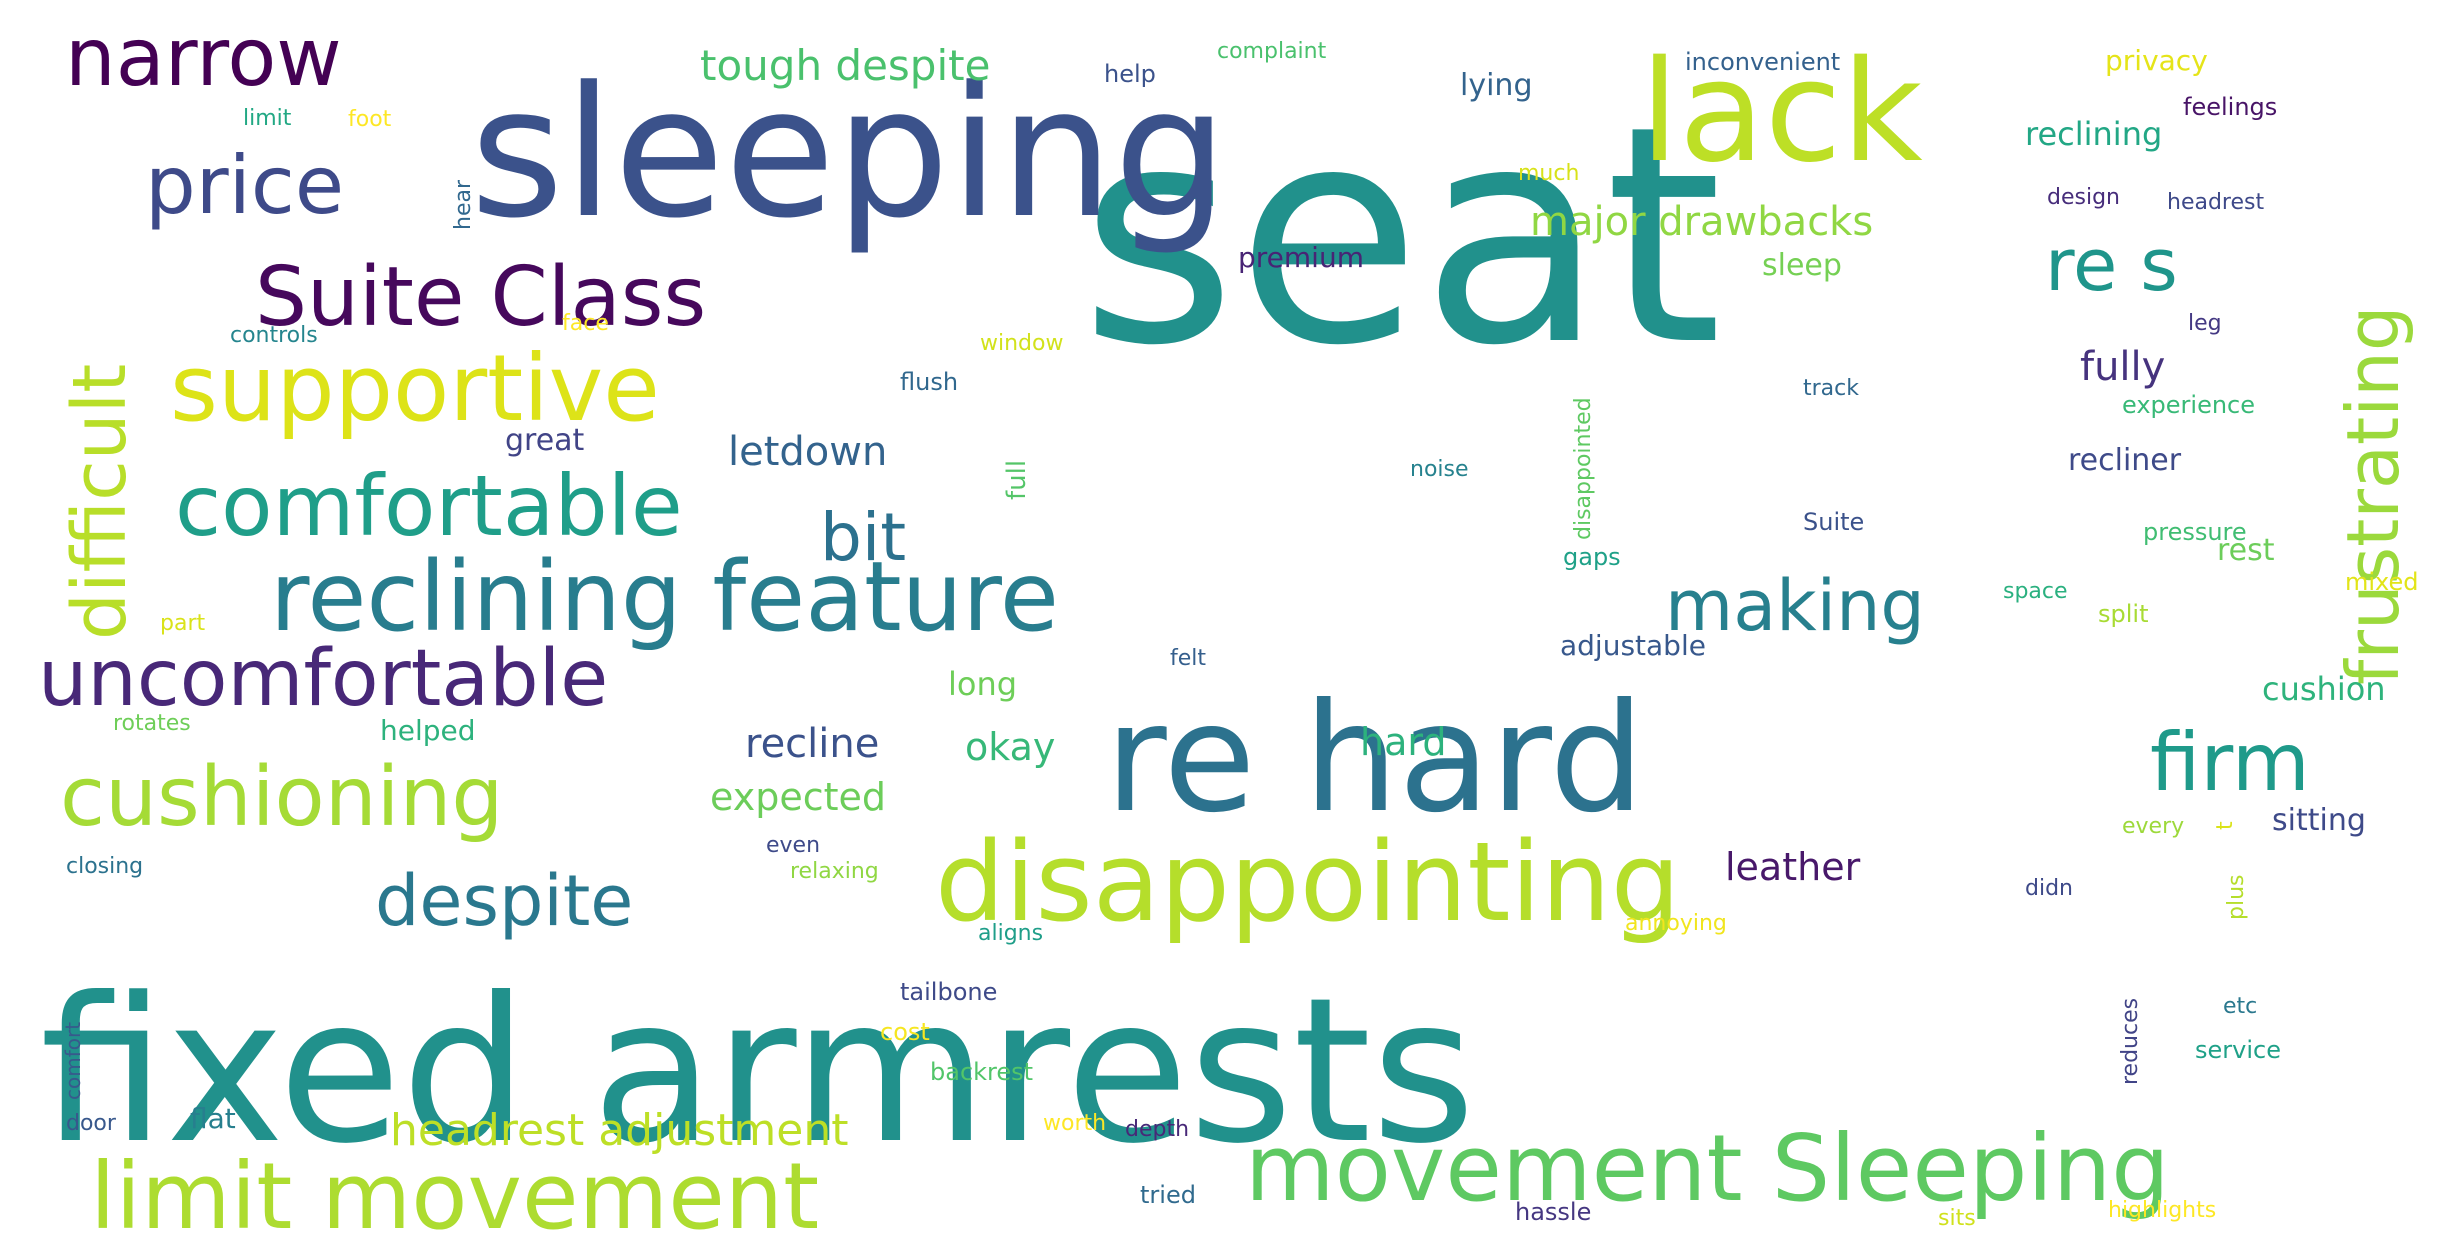  I want to click on cloud-word: helped, so click(428, 730).